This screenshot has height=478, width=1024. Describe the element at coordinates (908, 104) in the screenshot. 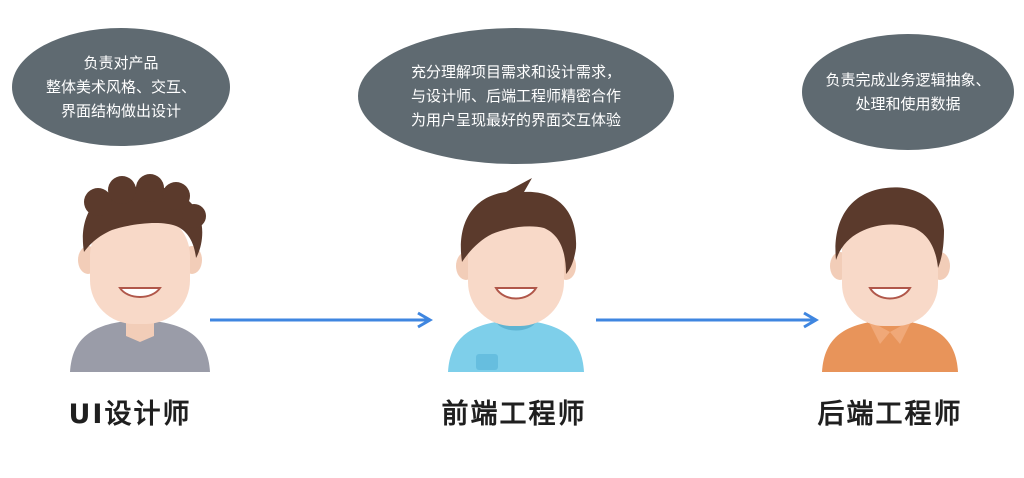

I see `bubble-line: 处理和使用数据` at that location.